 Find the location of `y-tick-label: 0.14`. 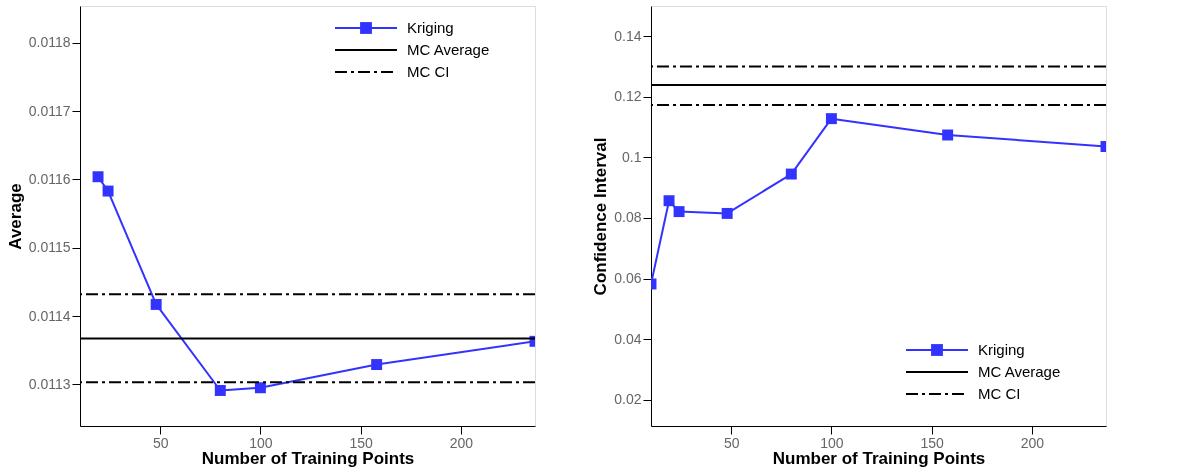

y-tick-label: 0.14 is located at coordinates (628, 35).